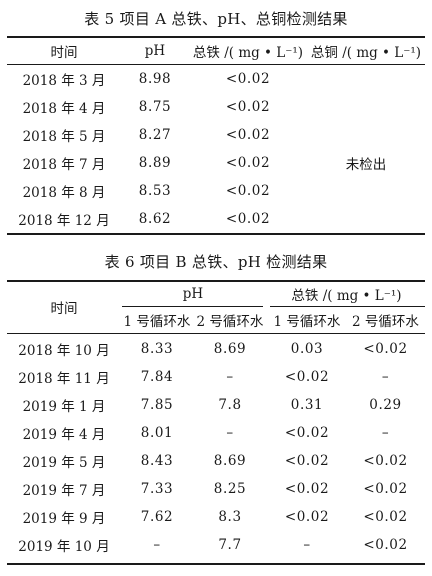 Image resolution: width=432 pixels, height=576 pixels. I want to click on table6-cell-ph-2: 7.8, so click(230, 405).